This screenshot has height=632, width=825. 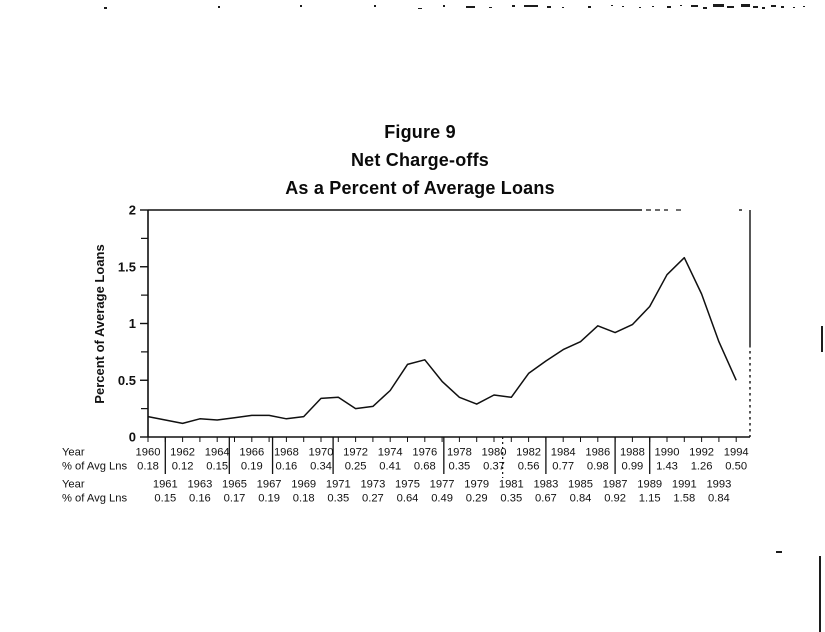 I want to click on odd-value-cell: 0.49, so click(x=442, y=499).